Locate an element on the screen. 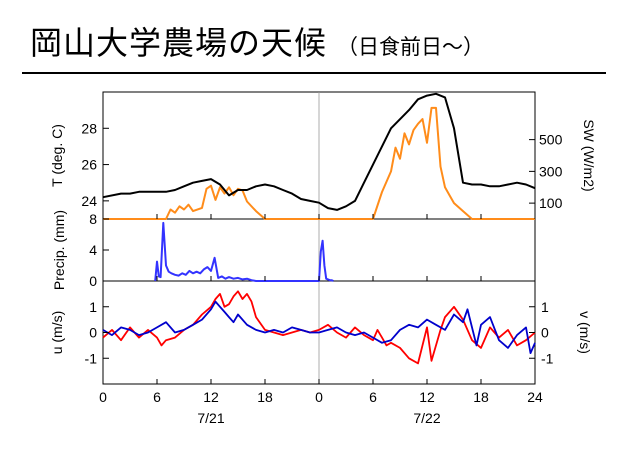  x-tick-label-0: 0 is located at coordinates (103, 397).